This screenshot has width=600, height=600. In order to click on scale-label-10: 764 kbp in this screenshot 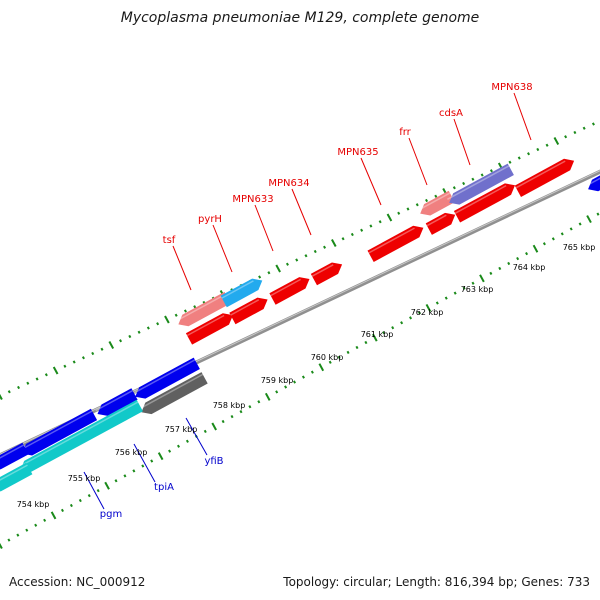, I will do `click(529, 267)`.